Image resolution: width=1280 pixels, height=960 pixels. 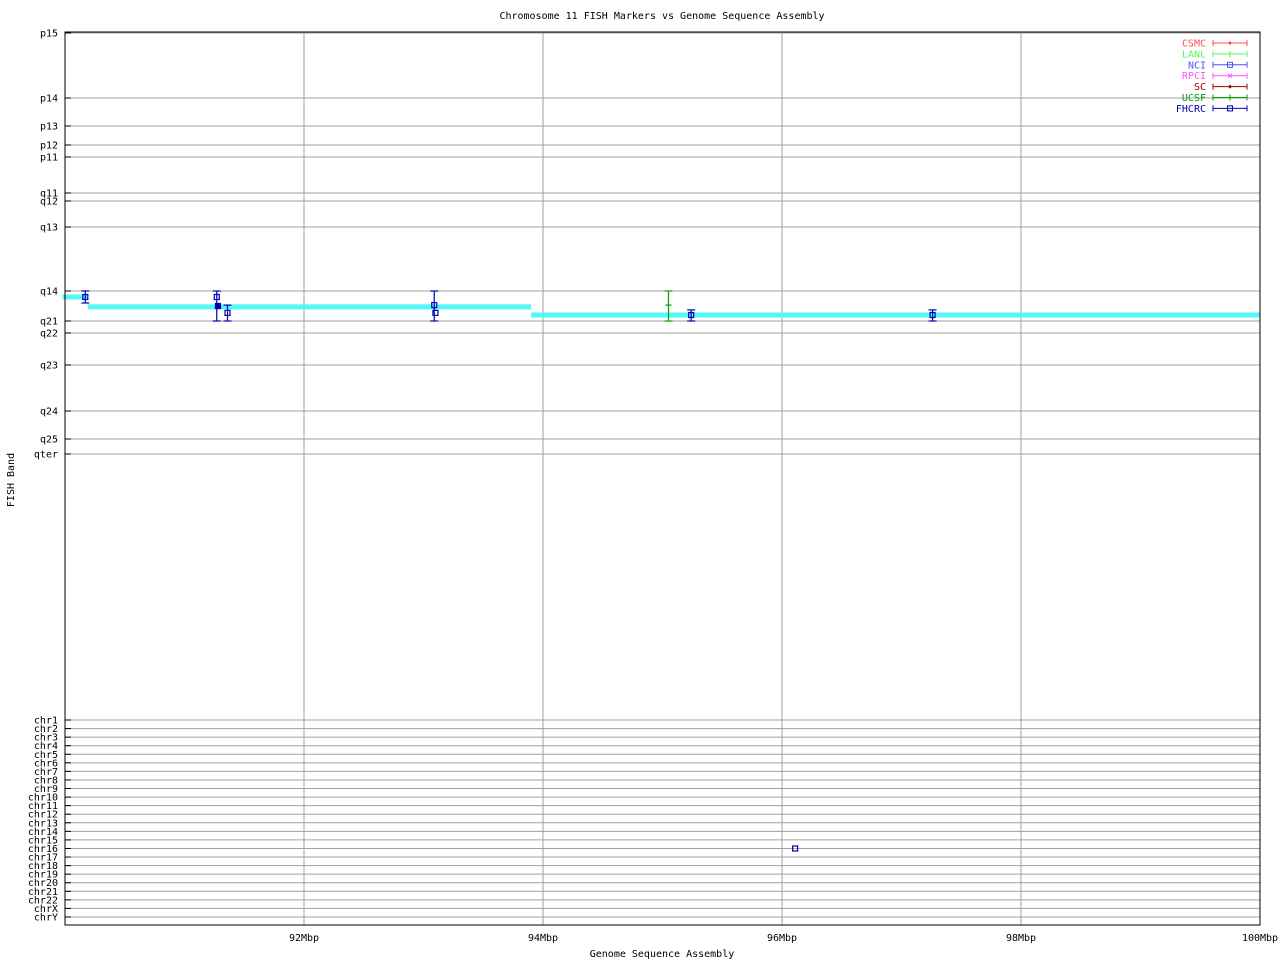 I want to click on y-tick-label: chr21, so click(x=43, y=892).